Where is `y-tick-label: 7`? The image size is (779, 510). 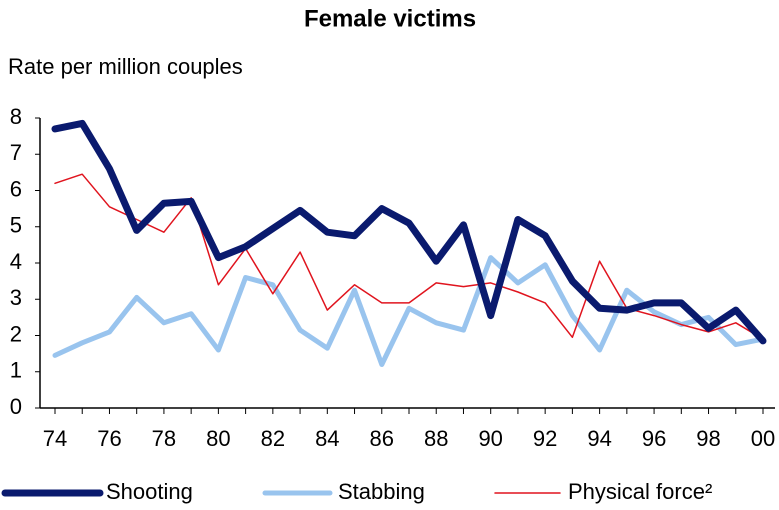 y-tick-label: 7 is located at coordinates (16, 152).